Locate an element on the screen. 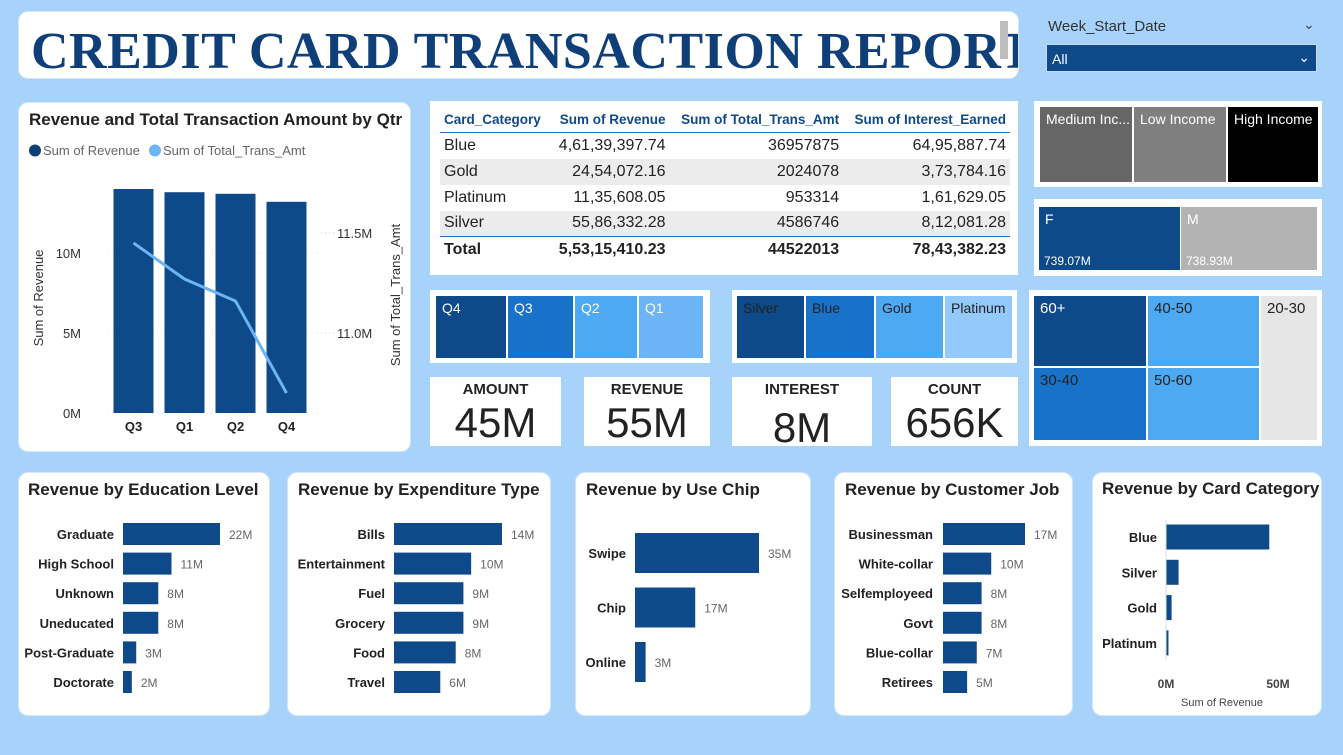 The height and width of the screenshot is (755, 1343). kpi-label: REVENUE is located at coordinates (647, 389).